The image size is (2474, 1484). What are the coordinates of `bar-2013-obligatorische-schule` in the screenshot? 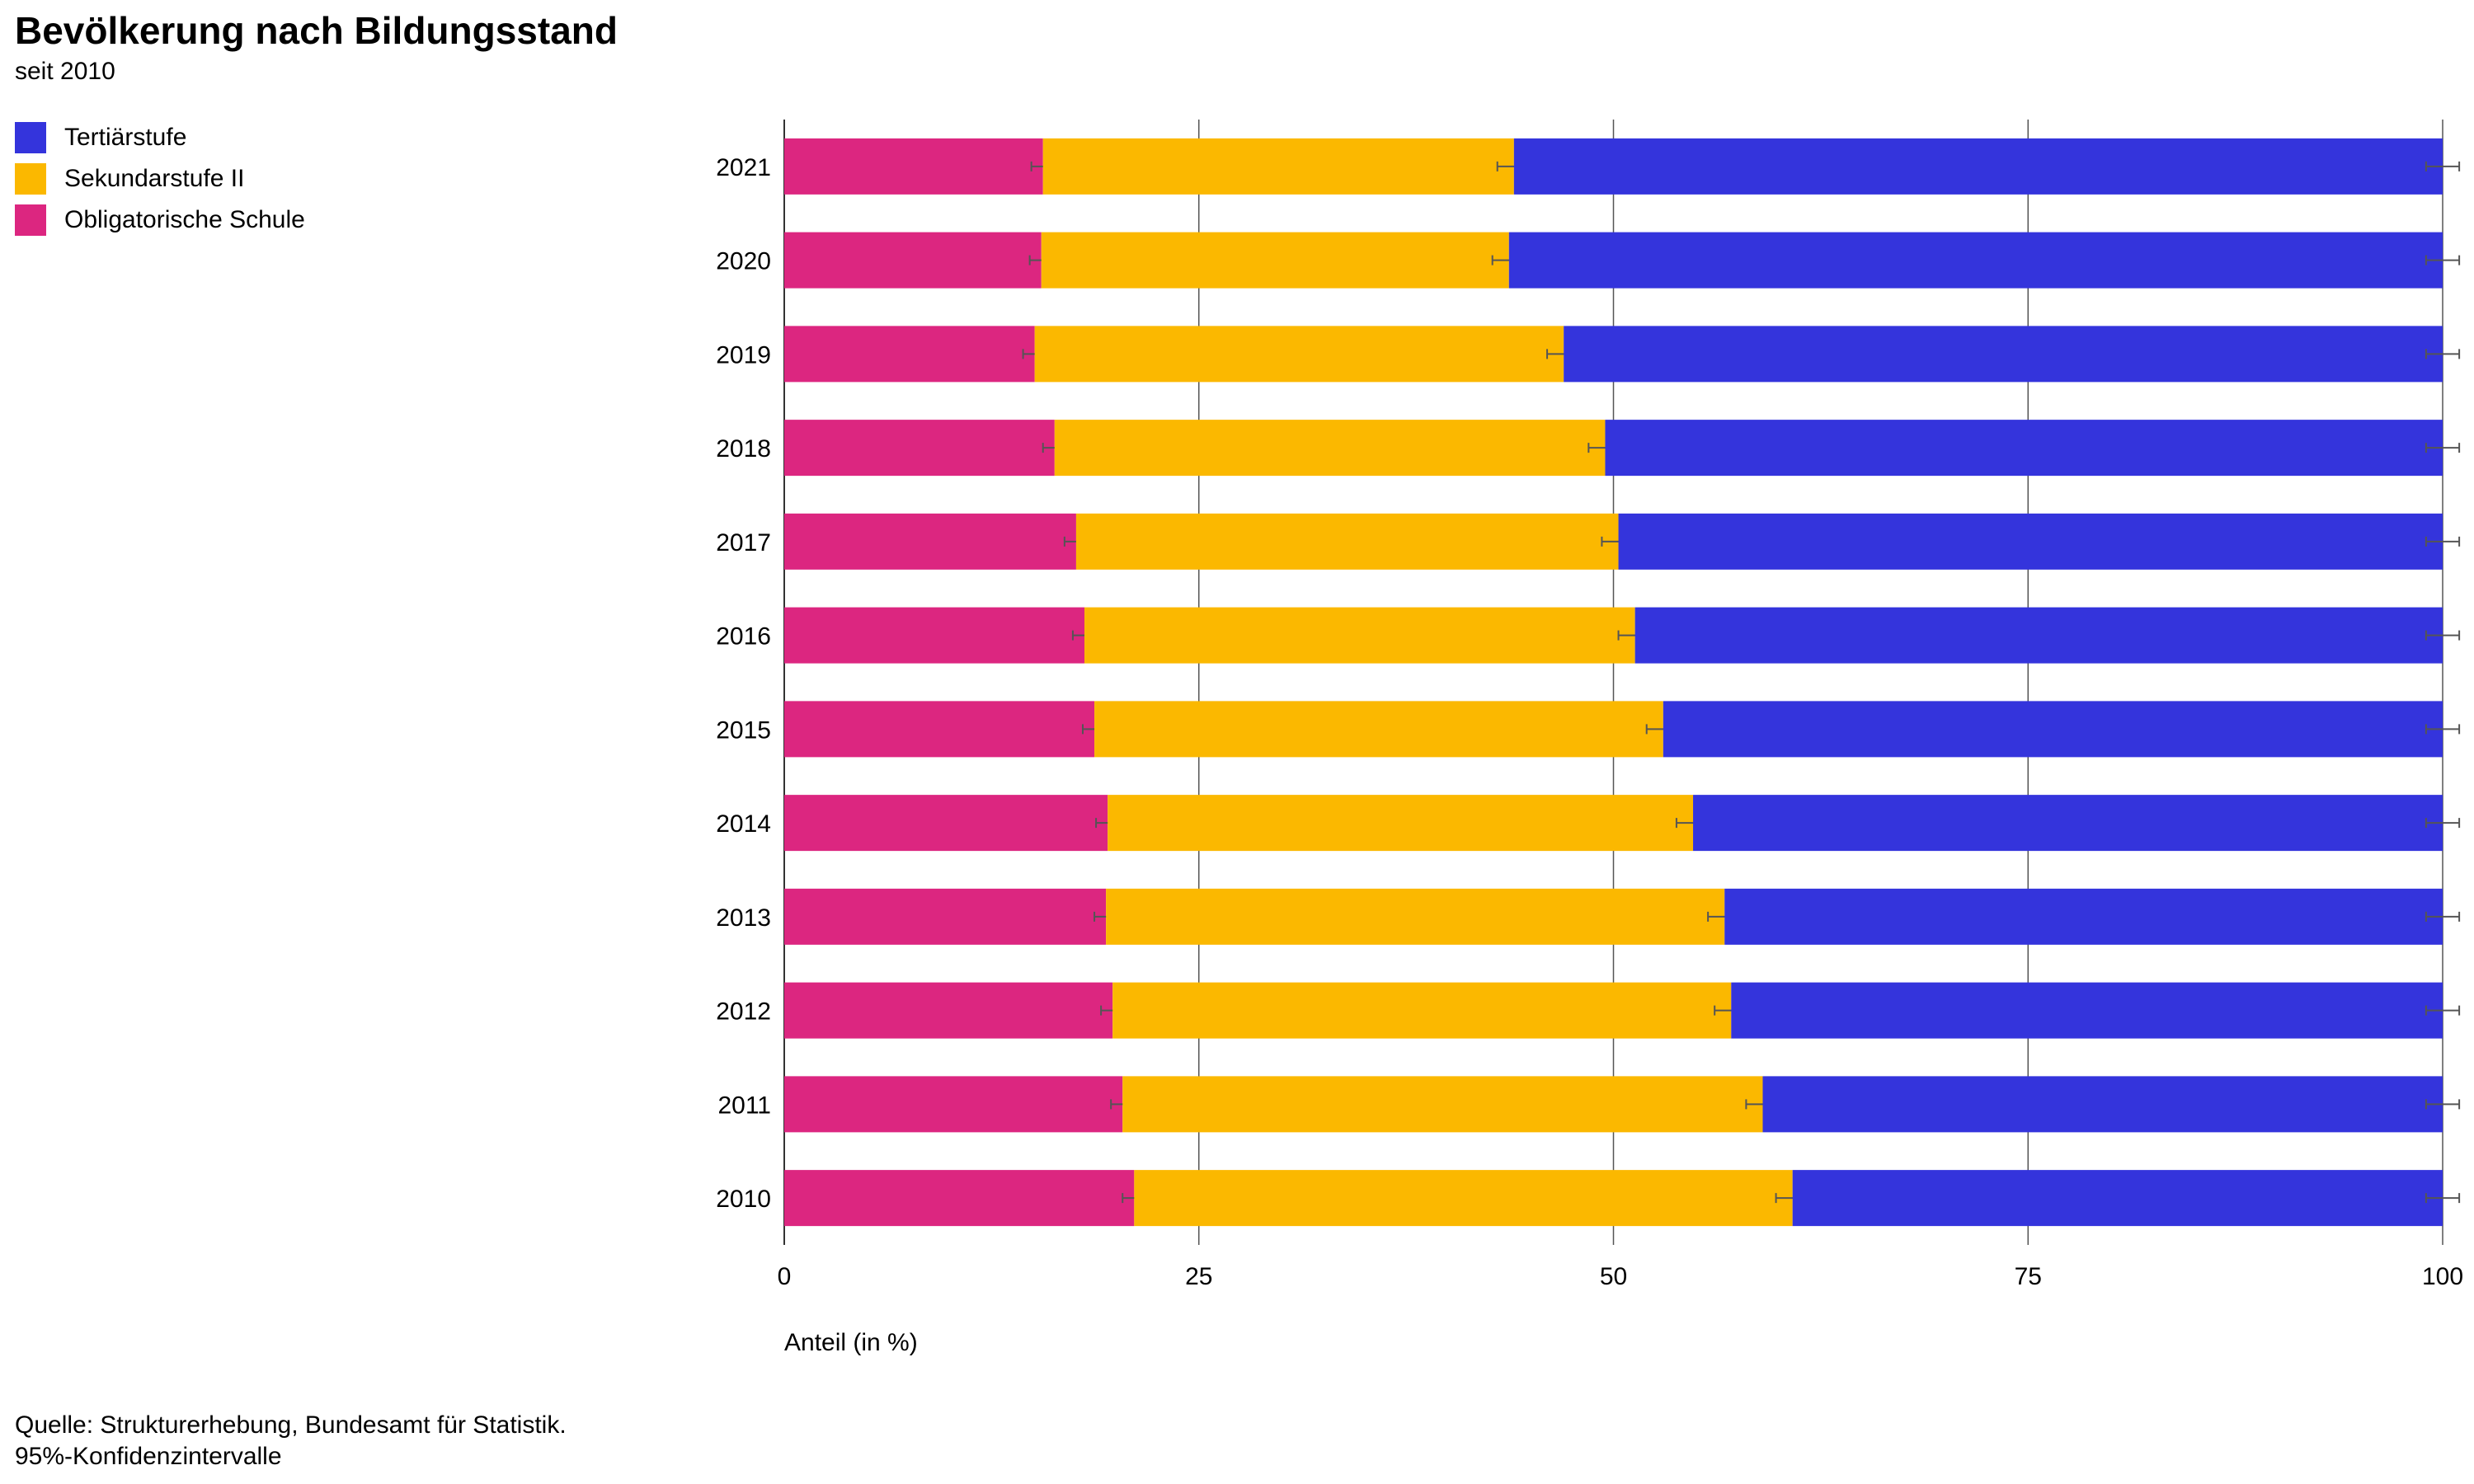 It's located at (945, 916).